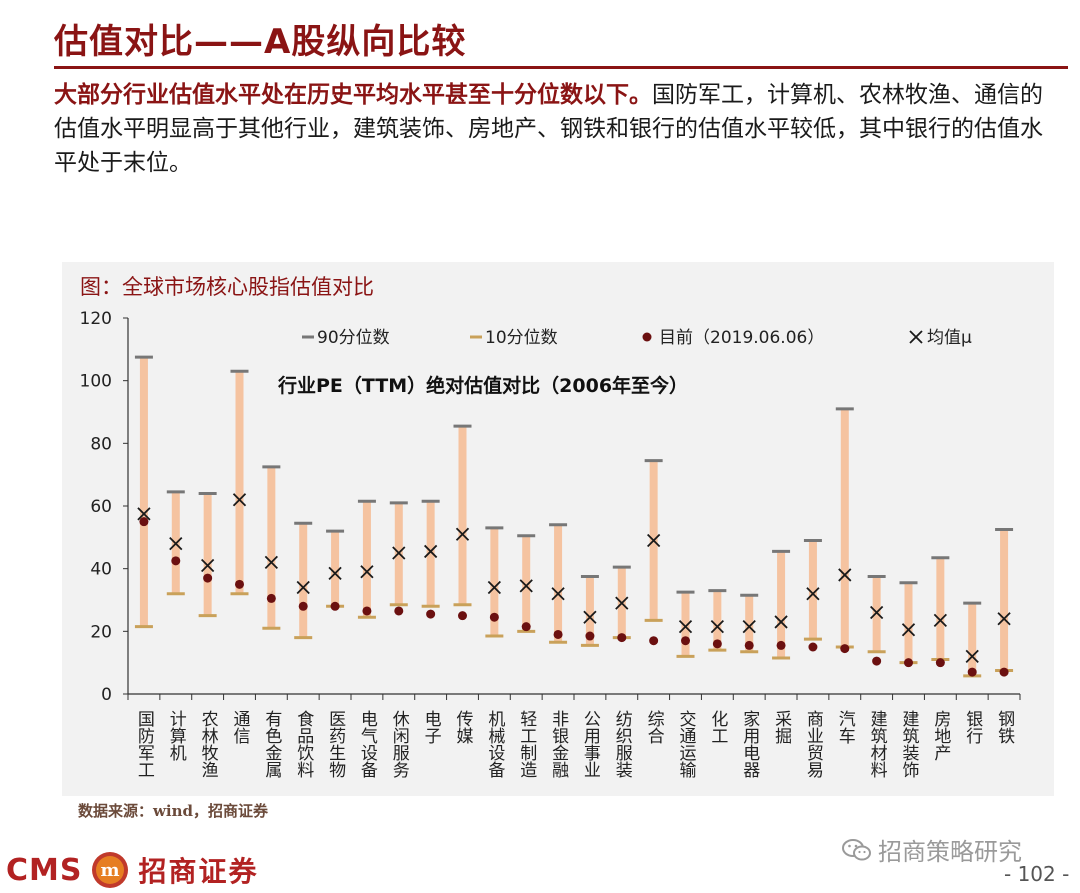  I want to click on x-category-label: 银行, so click(972, 727).